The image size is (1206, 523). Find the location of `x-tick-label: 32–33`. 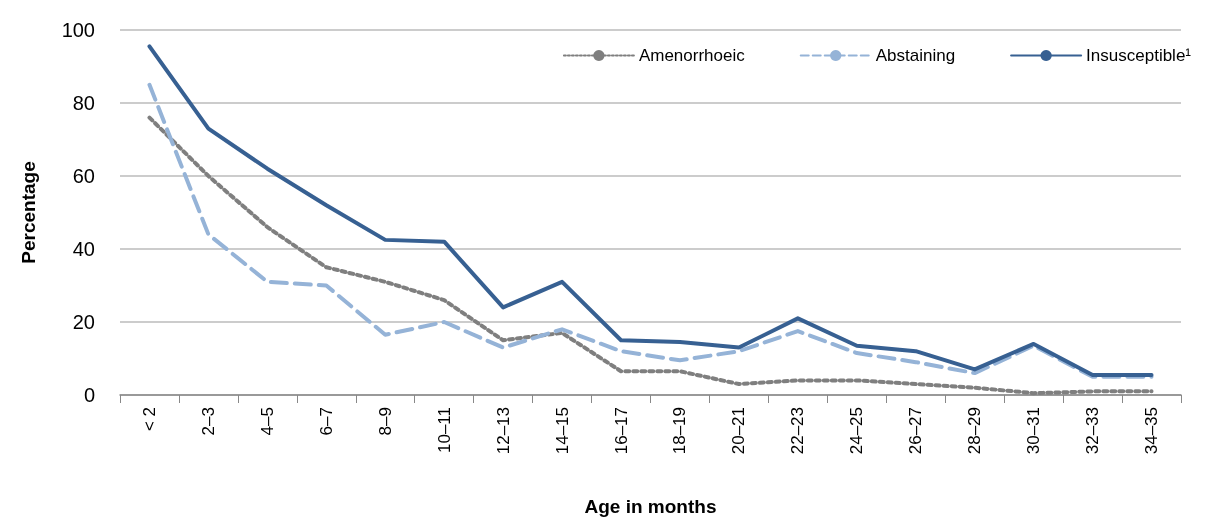

x-tick-label: 32–33 is located at coordinates (1093, 431).